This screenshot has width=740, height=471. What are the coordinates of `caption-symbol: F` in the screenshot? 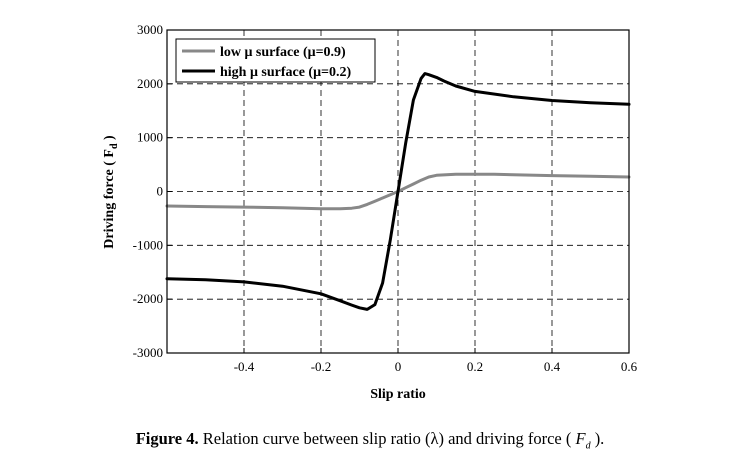 It's located at (580, 438).